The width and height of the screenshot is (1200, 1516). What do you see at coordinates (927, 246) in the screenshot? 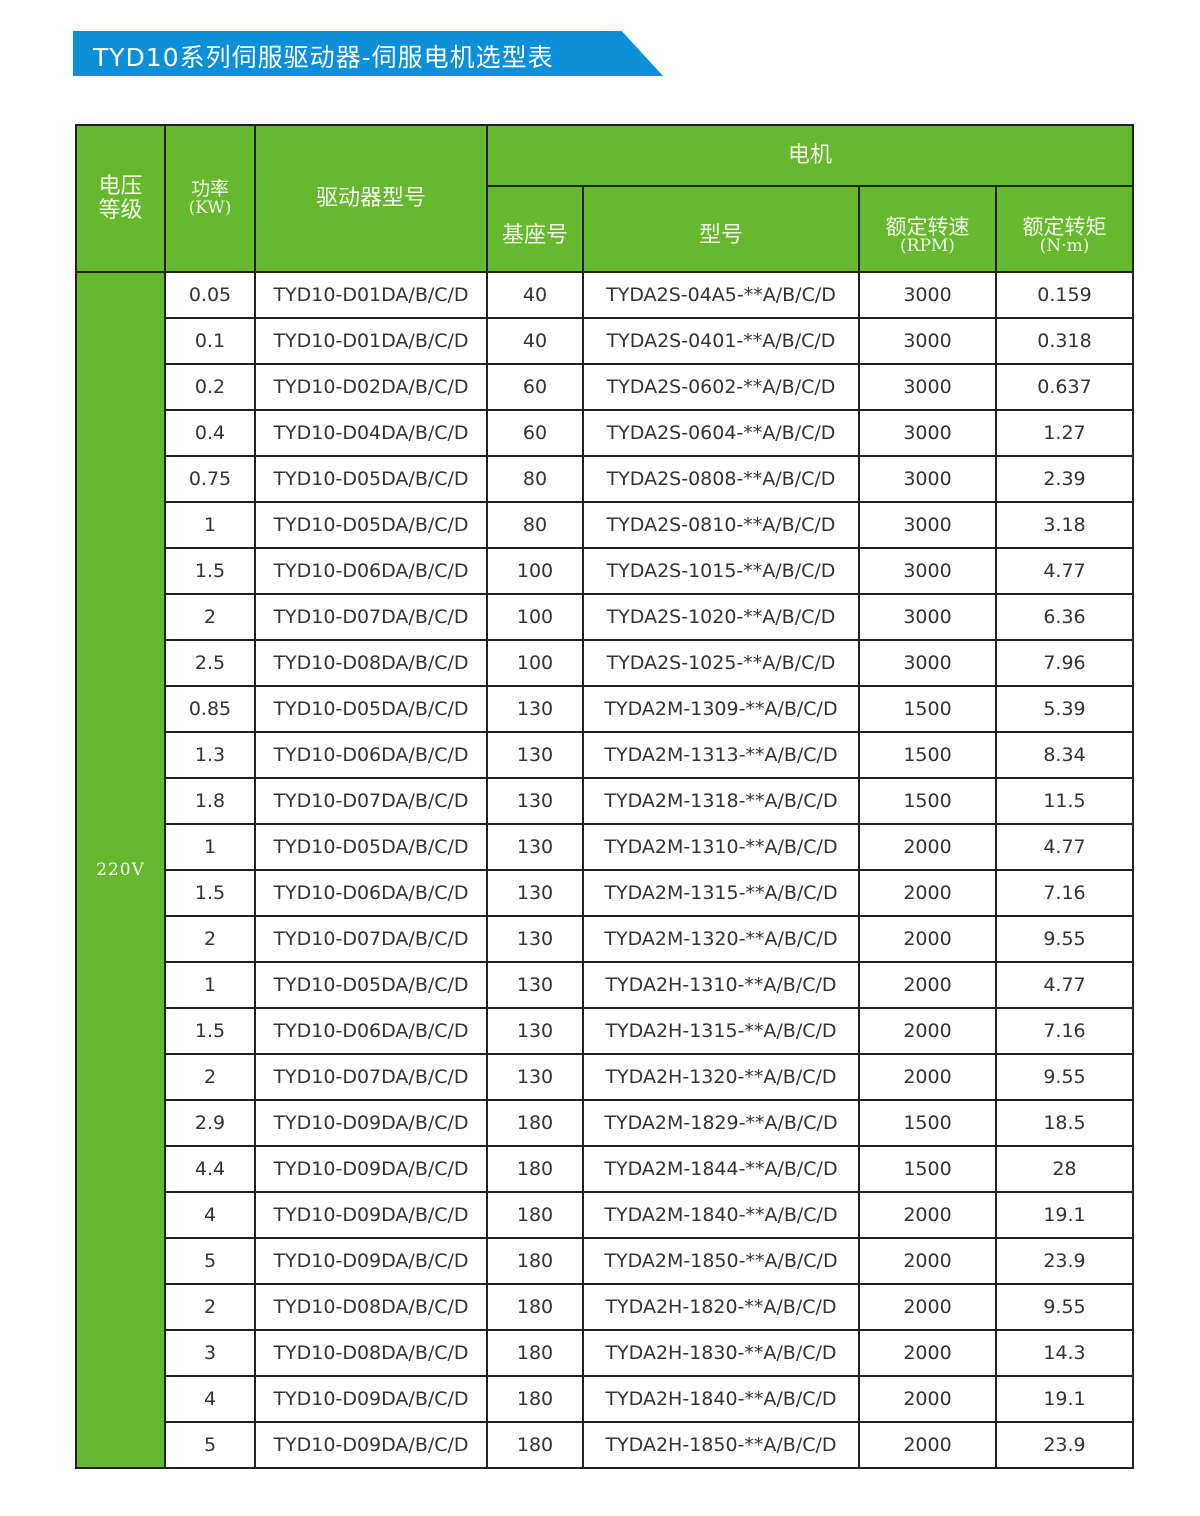
I see `header-speed-unit: (RPM)` at bounding box center [927, 246].